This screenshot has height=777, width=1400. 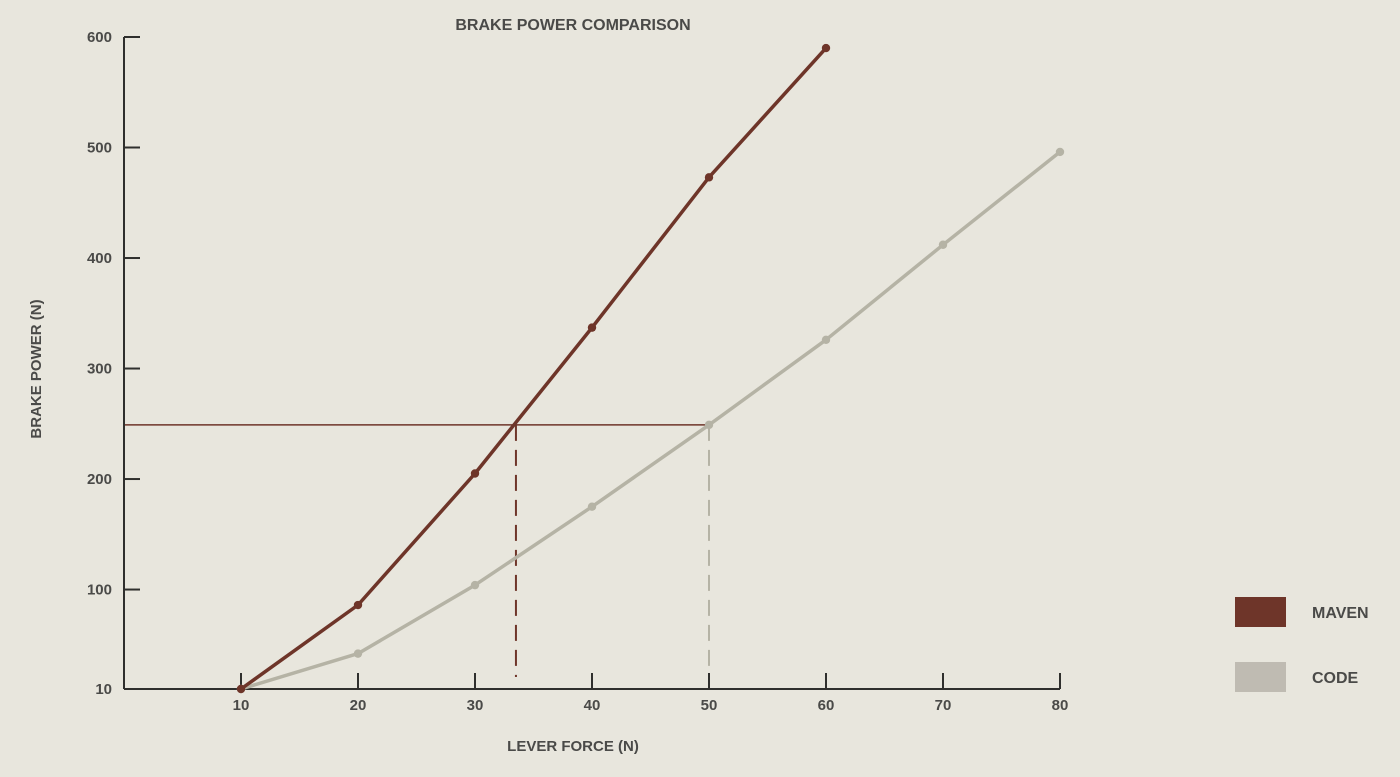 I want to click on legend-swatch-code, so click(x=1260, y=677).